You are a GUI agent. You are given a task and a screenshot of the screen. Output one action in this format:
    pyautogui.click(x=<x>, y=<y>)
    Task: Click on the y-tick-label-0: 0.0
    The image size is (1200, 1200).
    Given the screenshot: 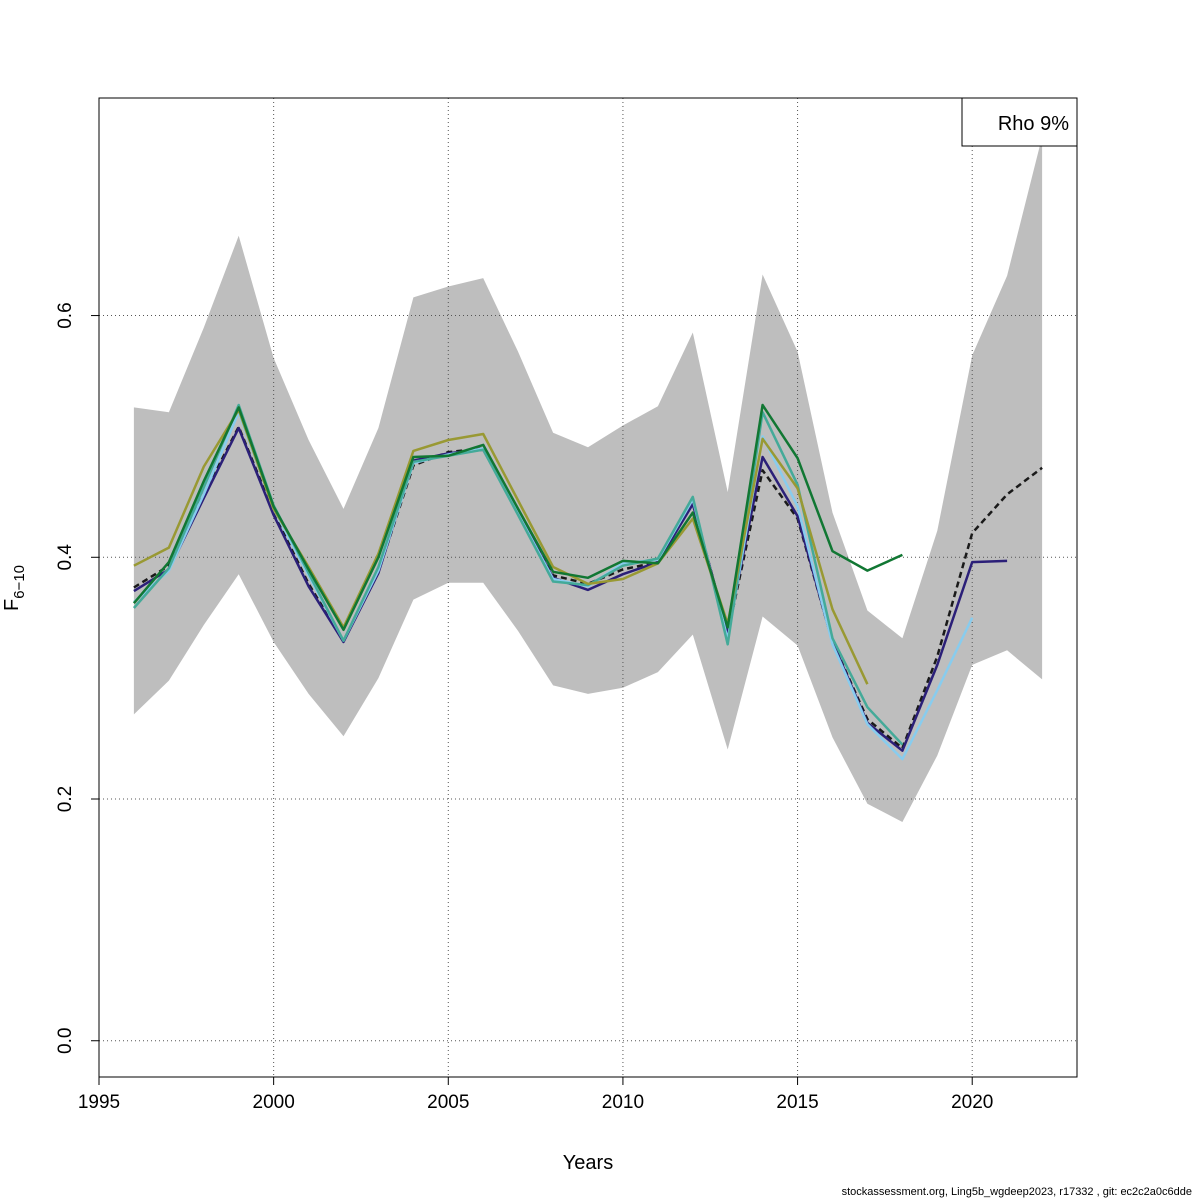 What is the action you would take?
    pyautogui.click(x=65, y=1041)
    